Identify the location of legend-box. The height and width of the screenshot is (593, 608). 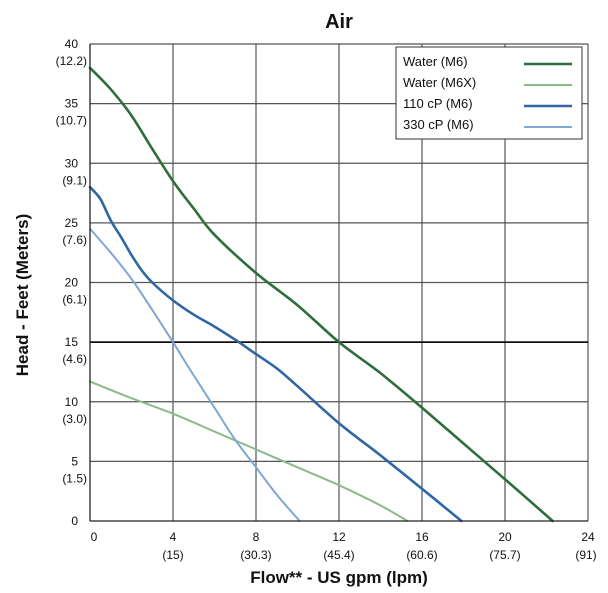
(489, 93).